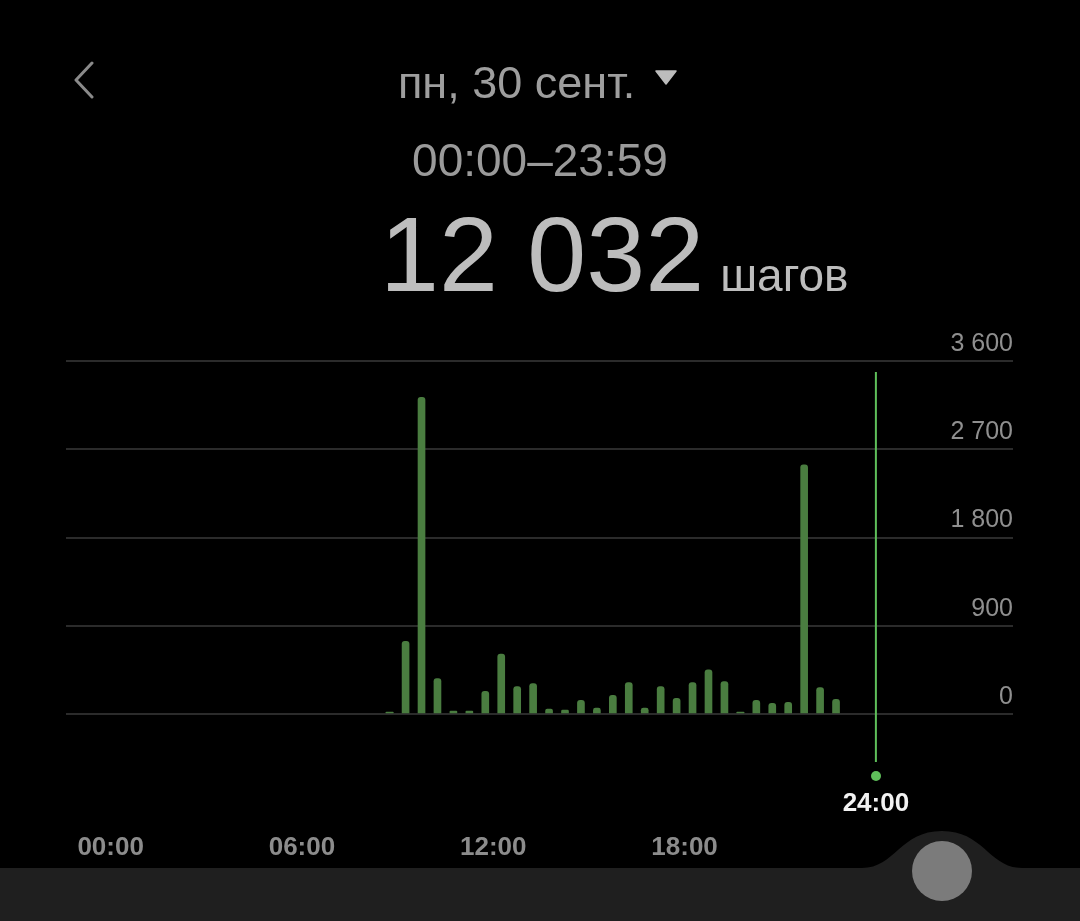  What do you see at coordinates (110, 845) in the screenshot?
I see `x-tick-label: 00:00` at bounding box center [110, 845].